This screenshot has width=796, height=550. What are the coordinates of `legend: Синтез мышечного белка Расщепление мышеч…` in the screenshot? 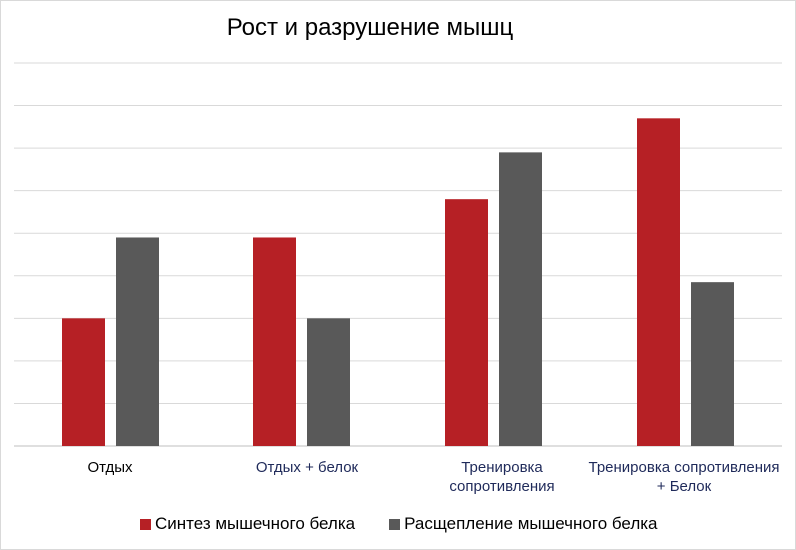 It's located at (399, 524).